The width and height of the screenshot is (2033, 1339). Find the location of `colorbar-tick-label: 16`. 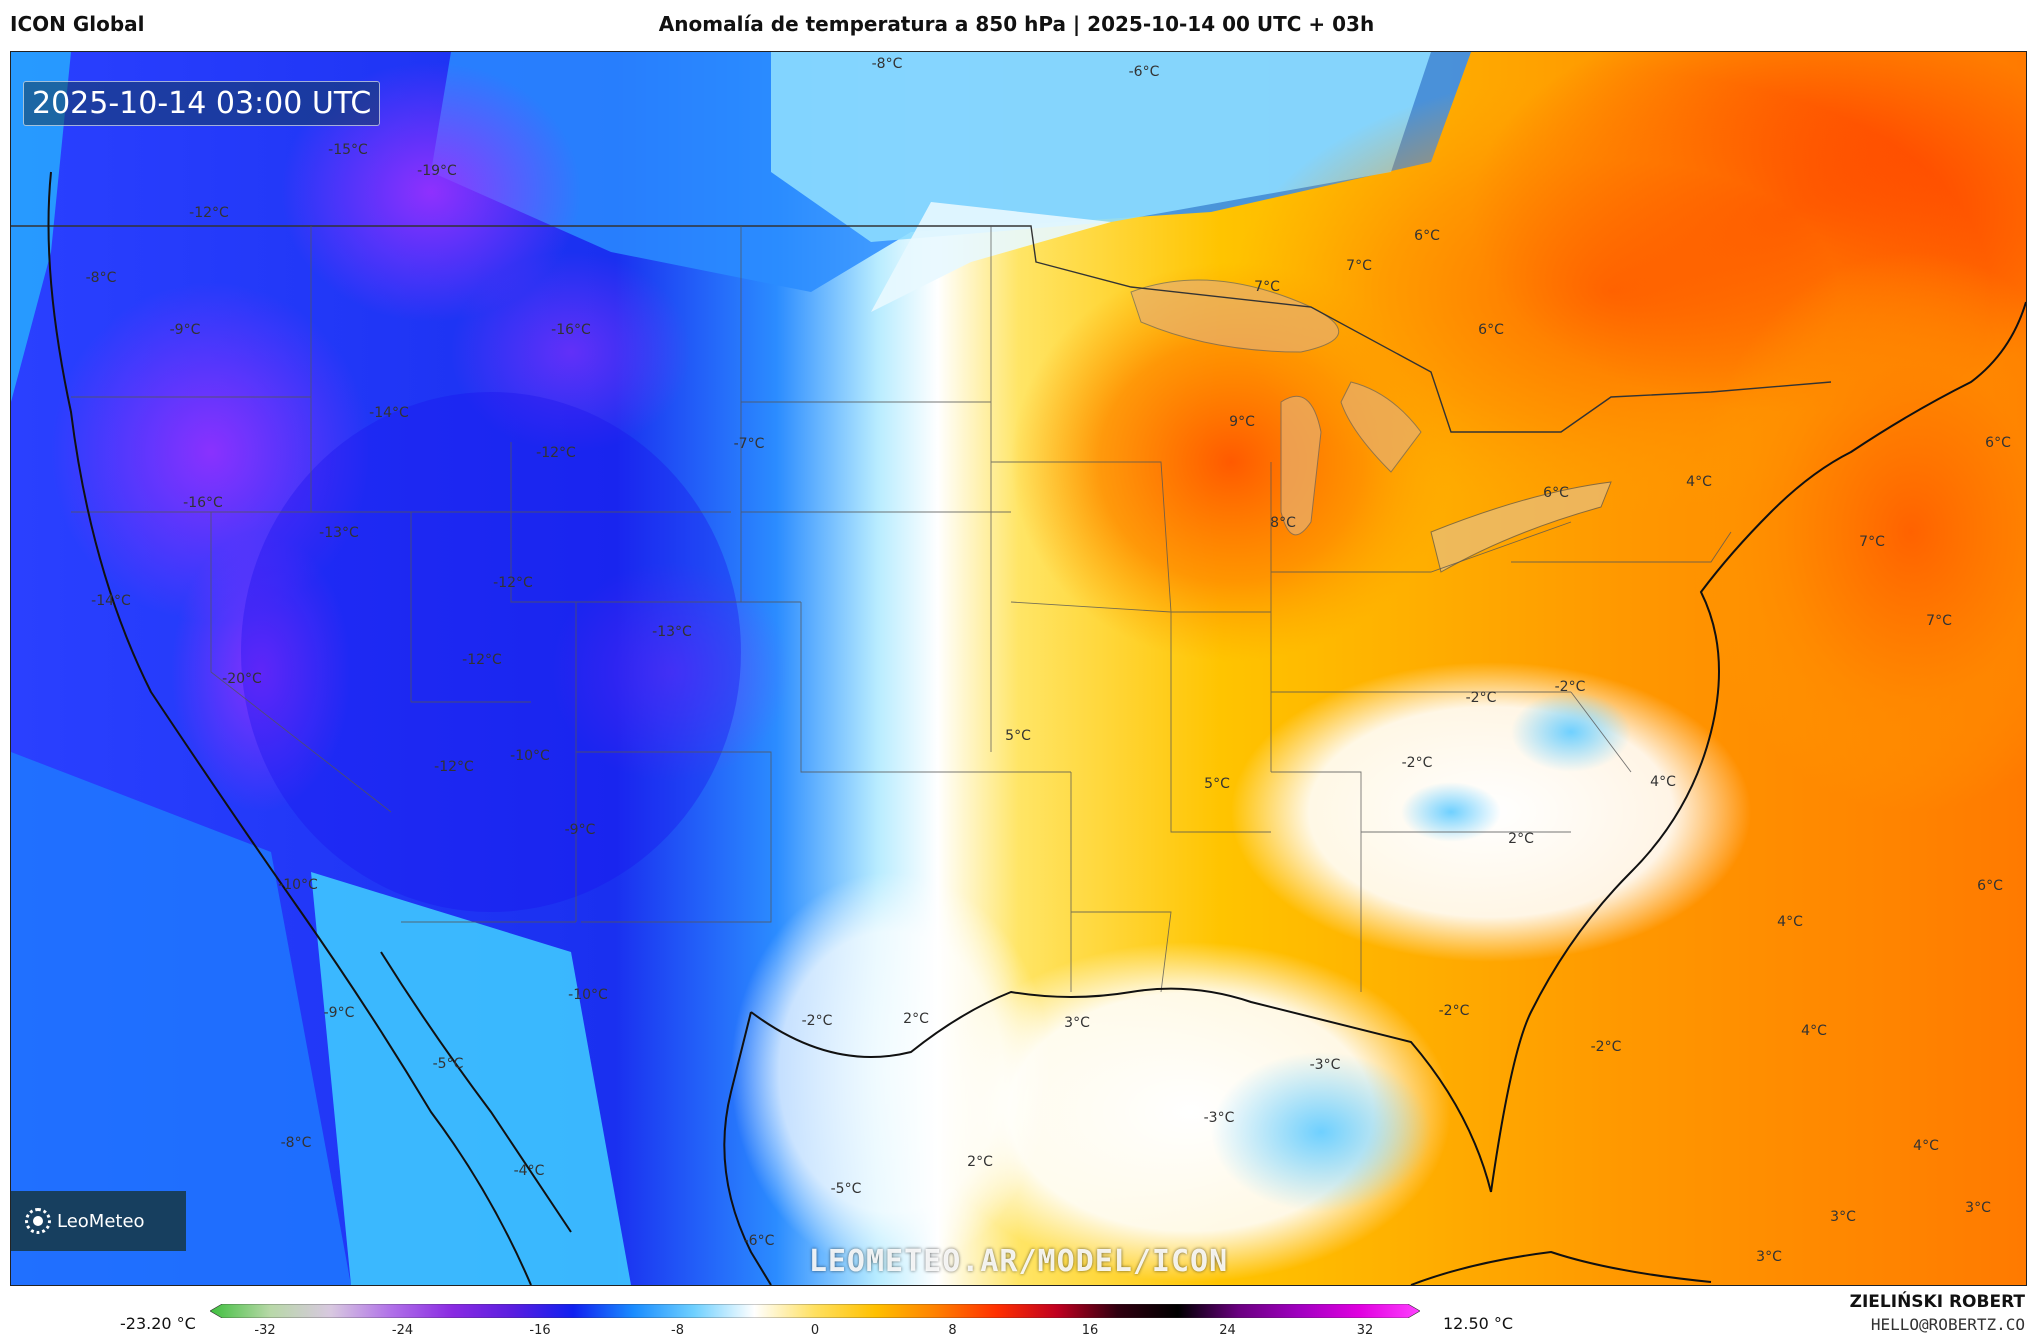

colorbar-tick-label: 16 is located at coordinates (1090, 1330).